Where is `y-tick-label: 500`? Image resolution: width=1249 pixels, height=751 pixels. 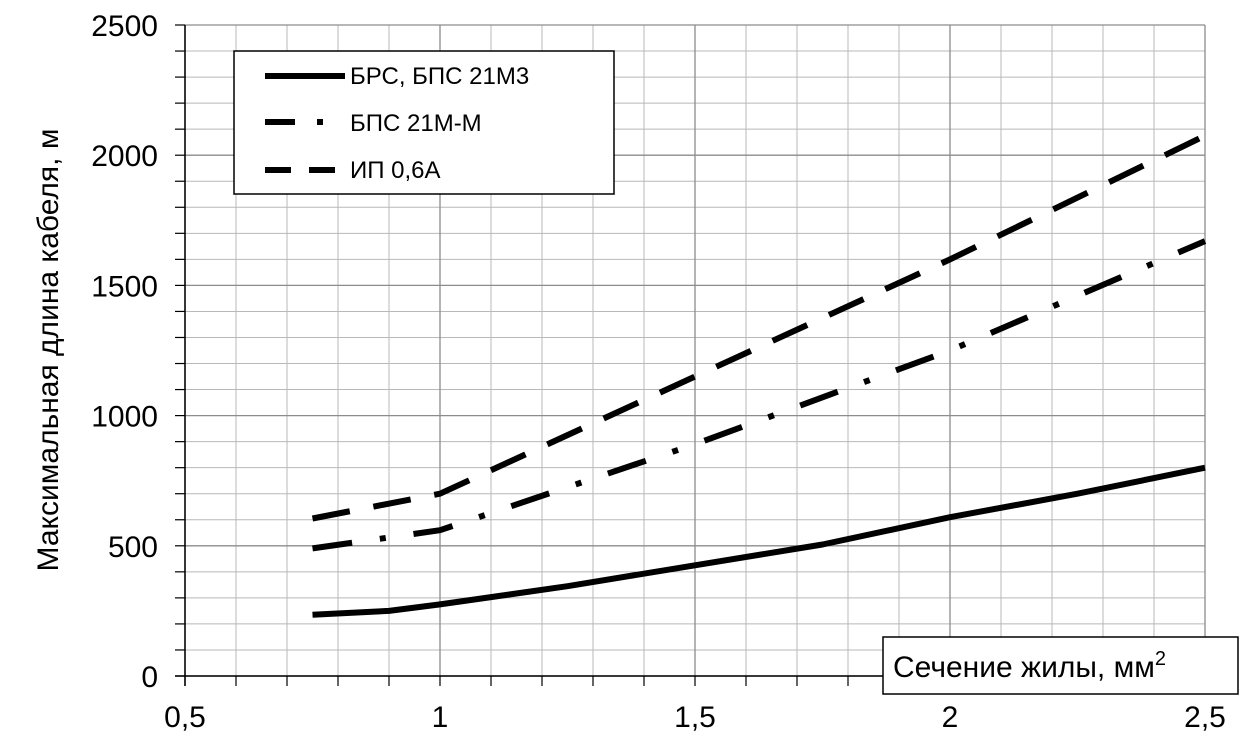
y-tick-label: 500 is located at coordinates (133, 547).